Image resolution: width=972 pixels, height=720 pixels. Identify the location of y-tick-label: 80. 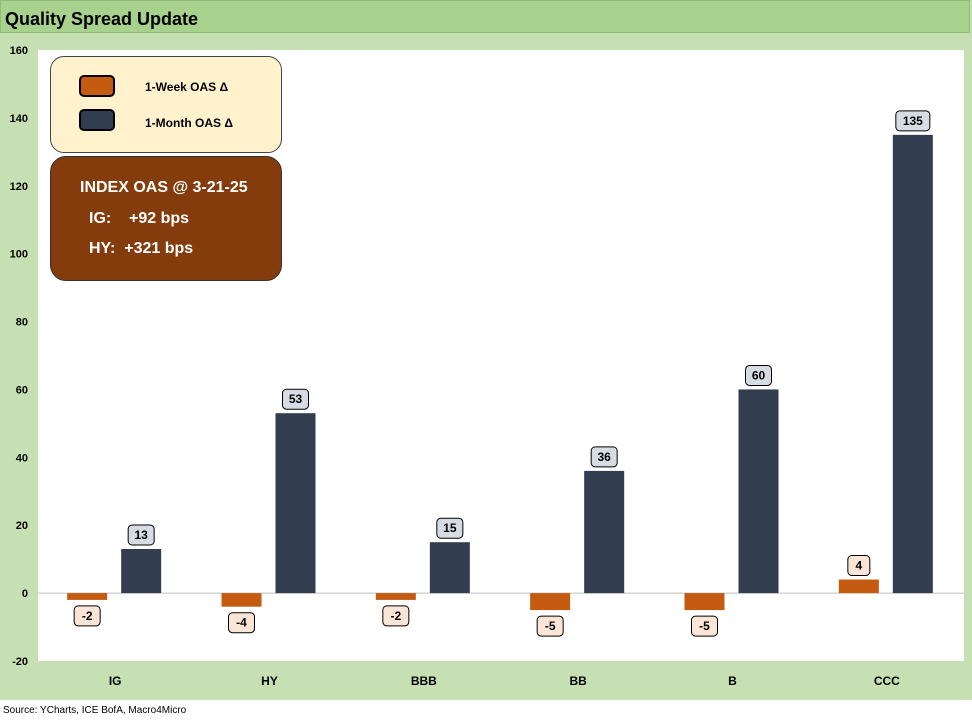
(22, 323).